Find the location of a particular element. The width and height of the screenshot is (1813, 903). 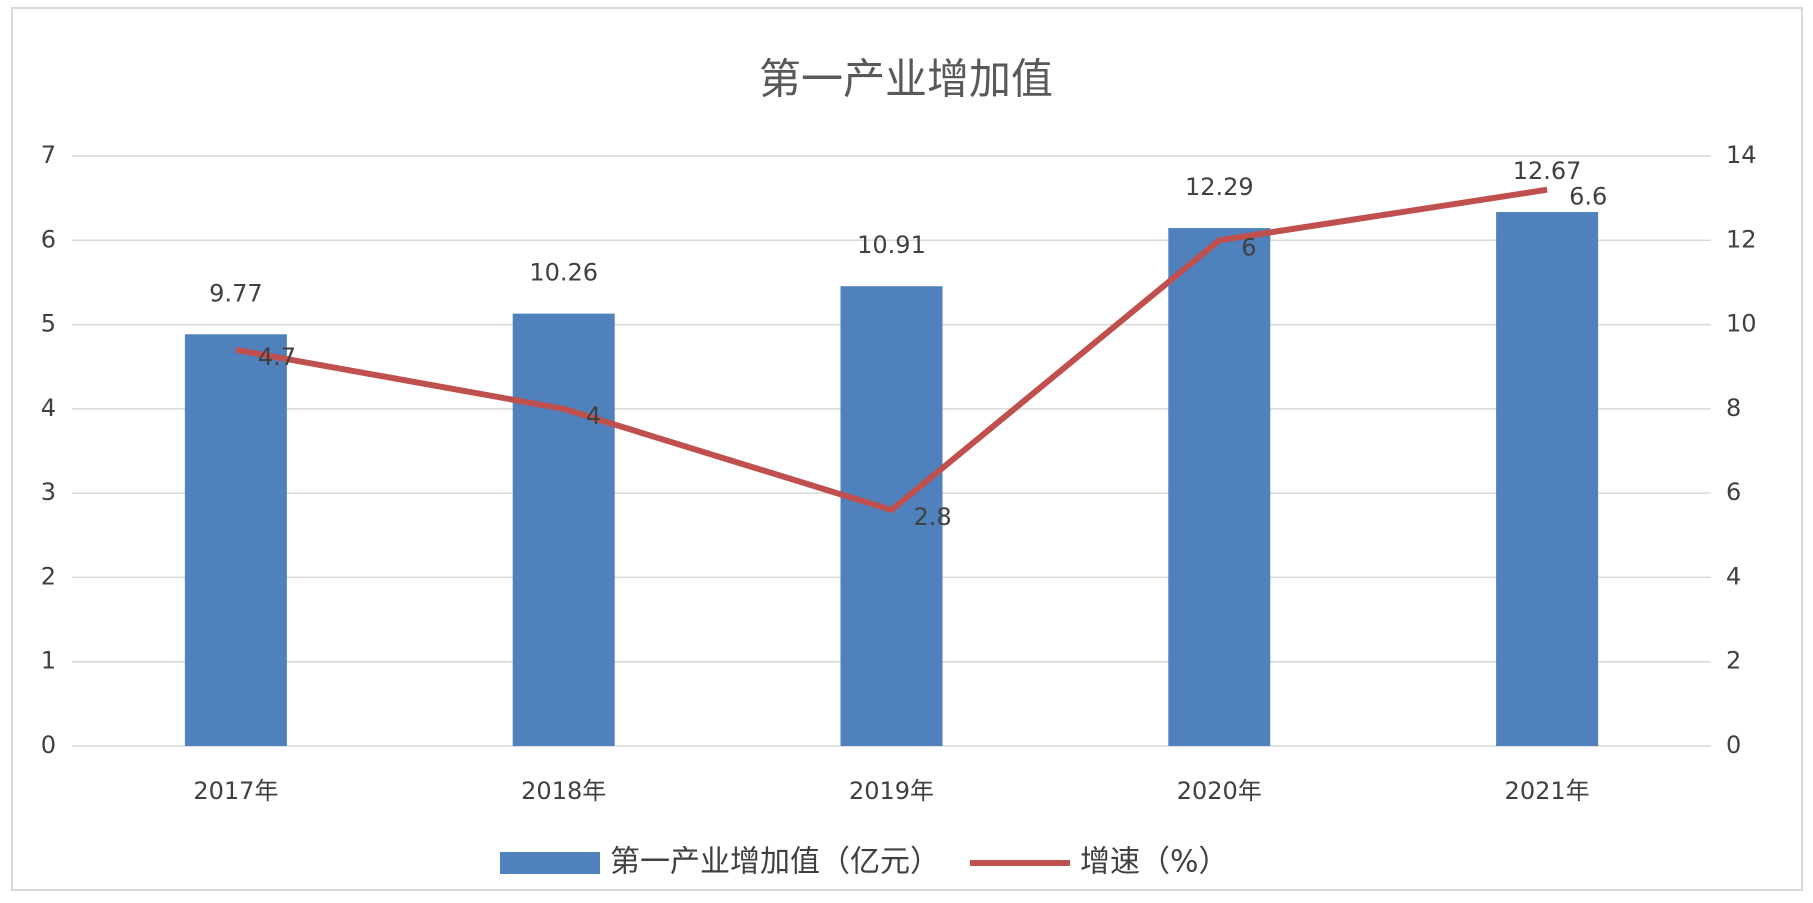

bar-value-label: 9.77 is located at coordinates (235, 293).